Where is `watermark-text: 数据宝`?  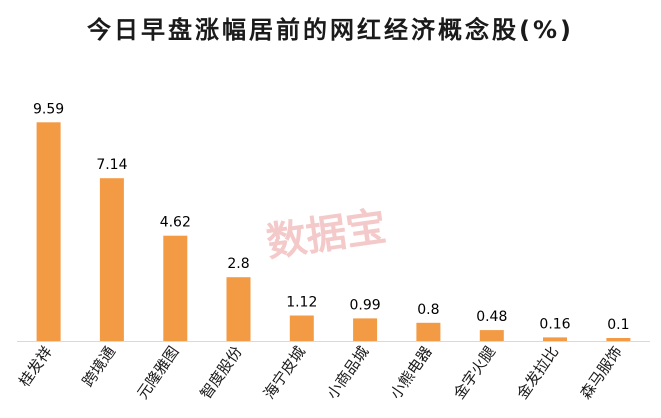 watermark-text: 数据宝 is located at coordinates (326, 235).